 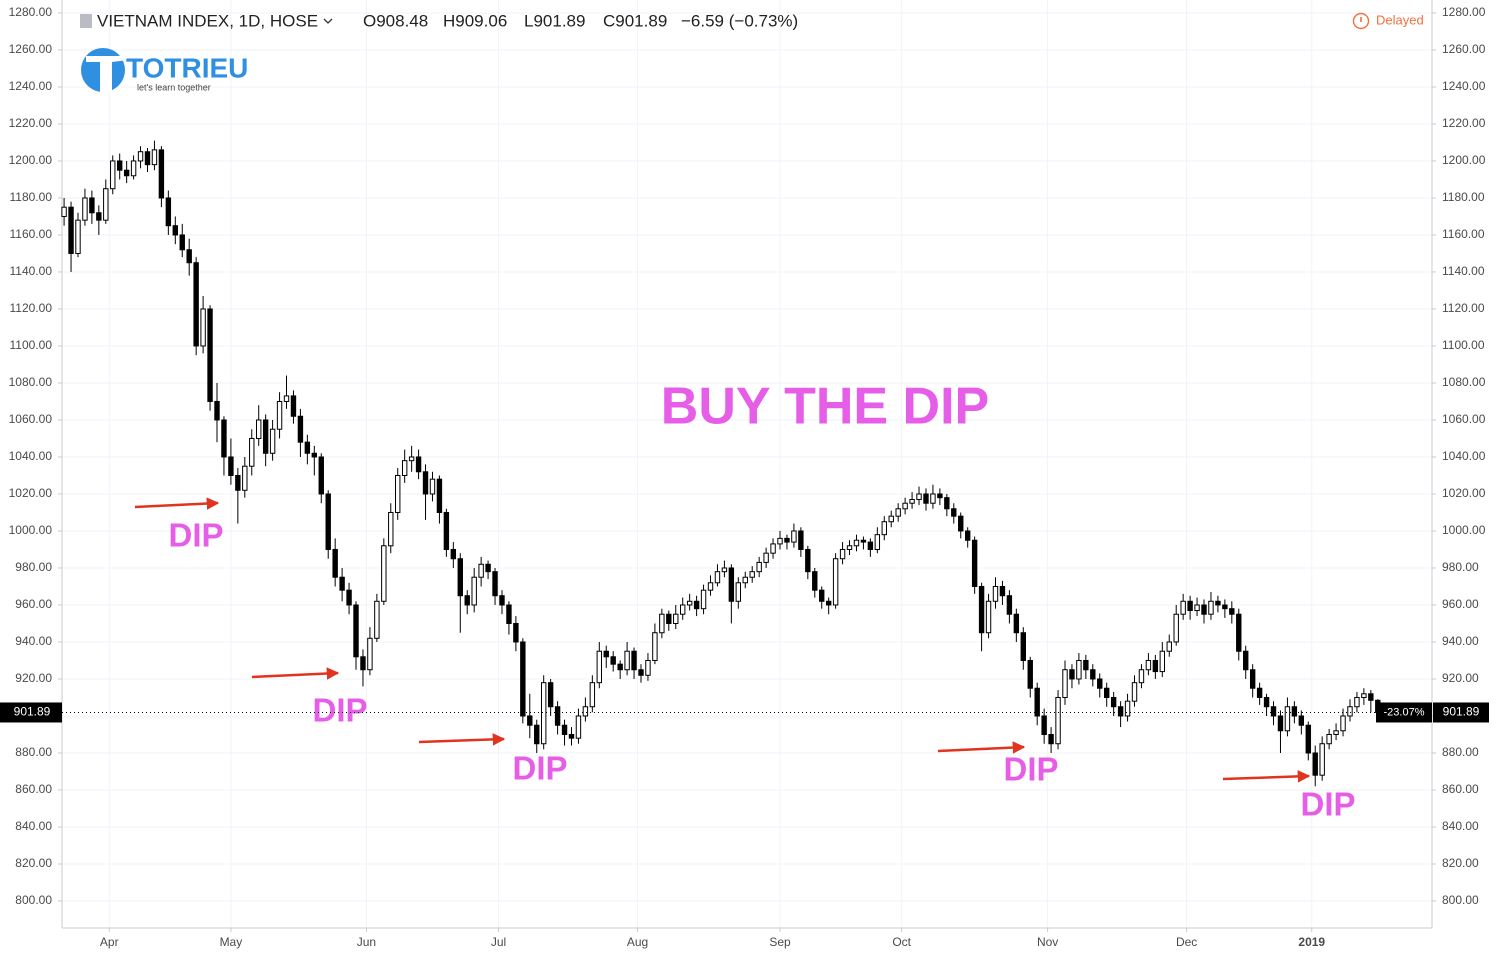 What do you see at coordinates (1460, 863) in the screenshot?
I see `y-tick-label-right: 820.00` at bounding box center [1460, 863].